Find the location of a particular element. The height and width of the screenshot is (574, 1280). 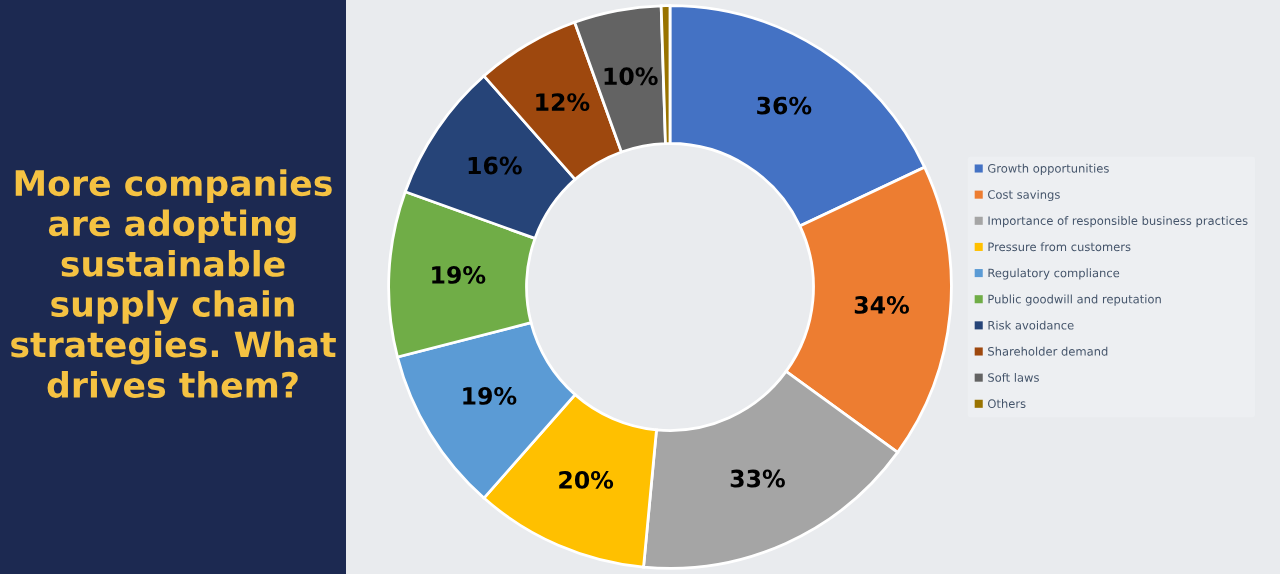

legend-label: Others is located at coordinates (1007, 403).